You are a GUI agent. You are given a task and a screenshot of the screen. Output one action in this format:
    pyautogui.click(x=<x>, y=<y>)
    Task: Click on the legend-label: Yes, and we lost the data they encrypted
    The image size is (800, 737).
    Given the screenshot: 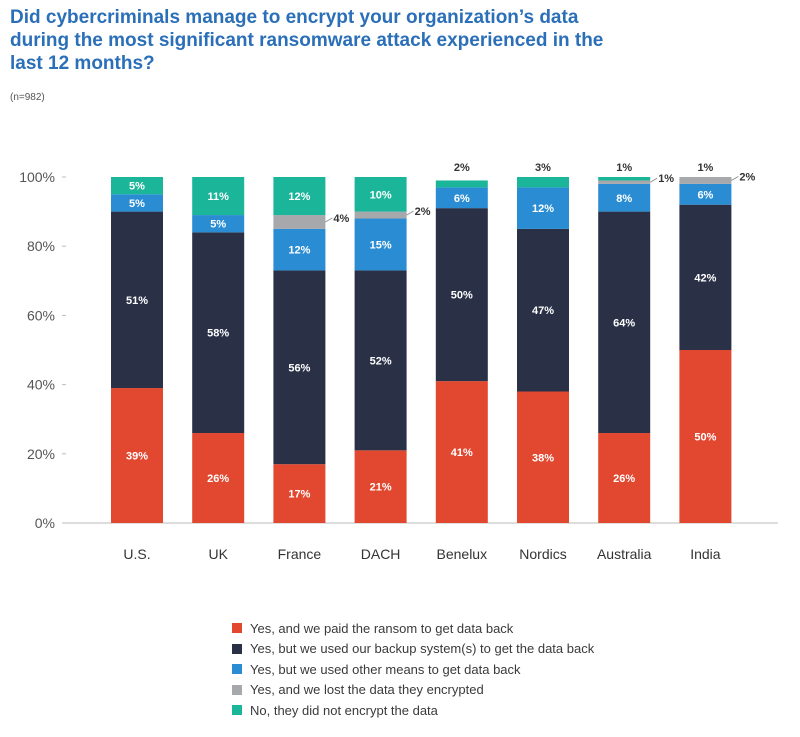 What is the action you would take?
    pyautogui.click(x=367, y=689)
    